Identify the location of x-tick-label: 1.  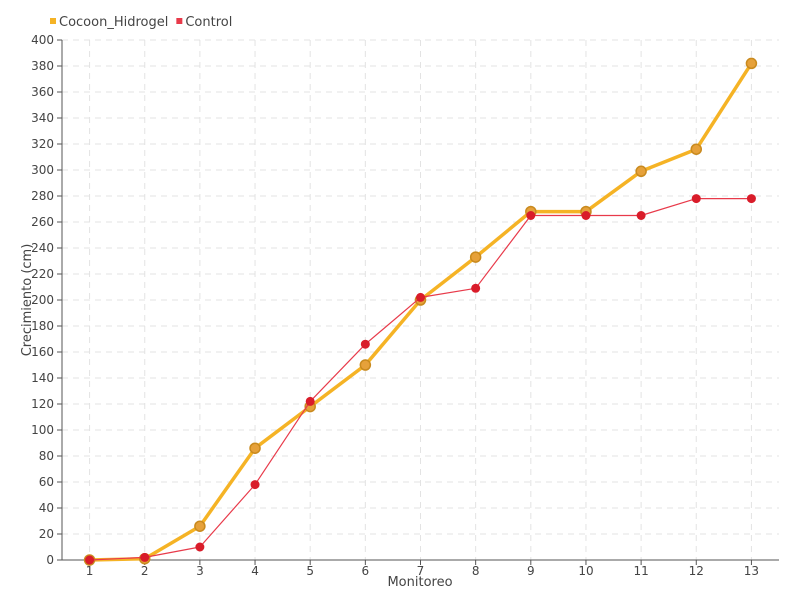
(90, 571).